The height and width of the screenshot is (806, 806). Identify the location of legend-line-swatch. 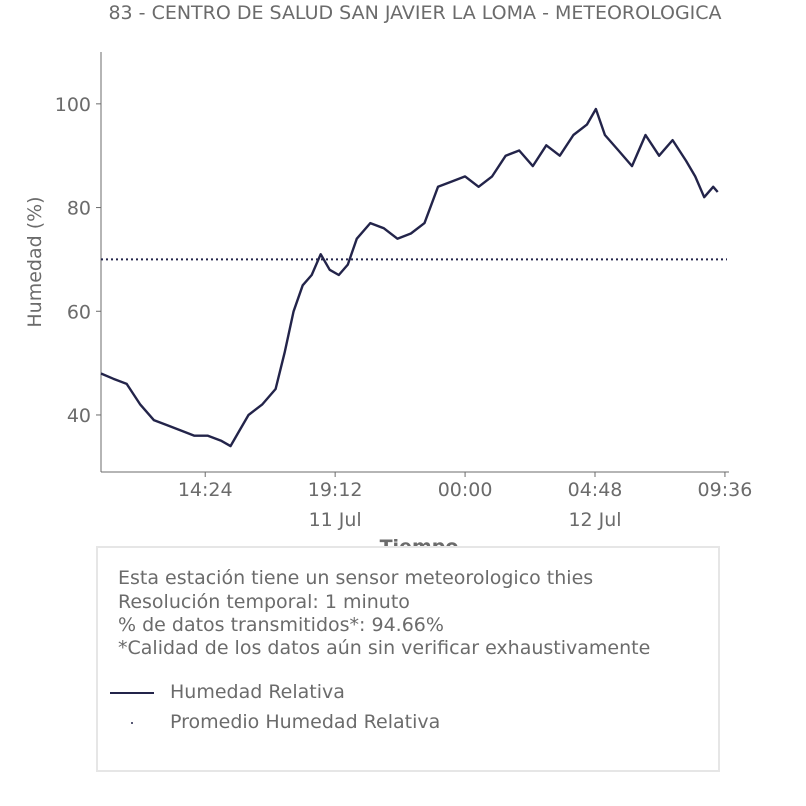
(132, 693).